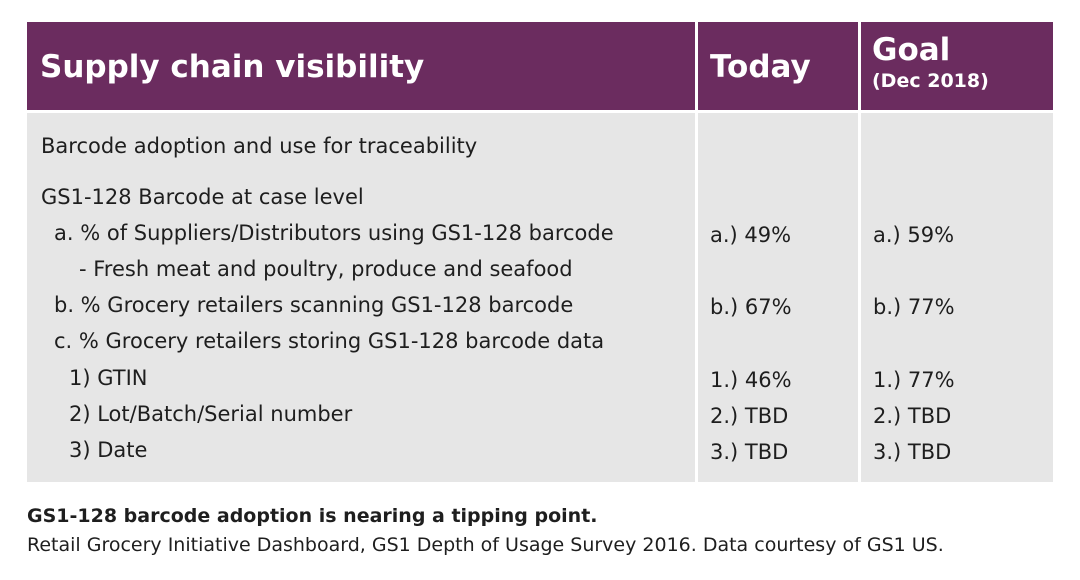  What do you see at coordinates (914, 235) in the screenshot?
I see `goal-a-value: a.) 59%` at bounding box center [914, 235].